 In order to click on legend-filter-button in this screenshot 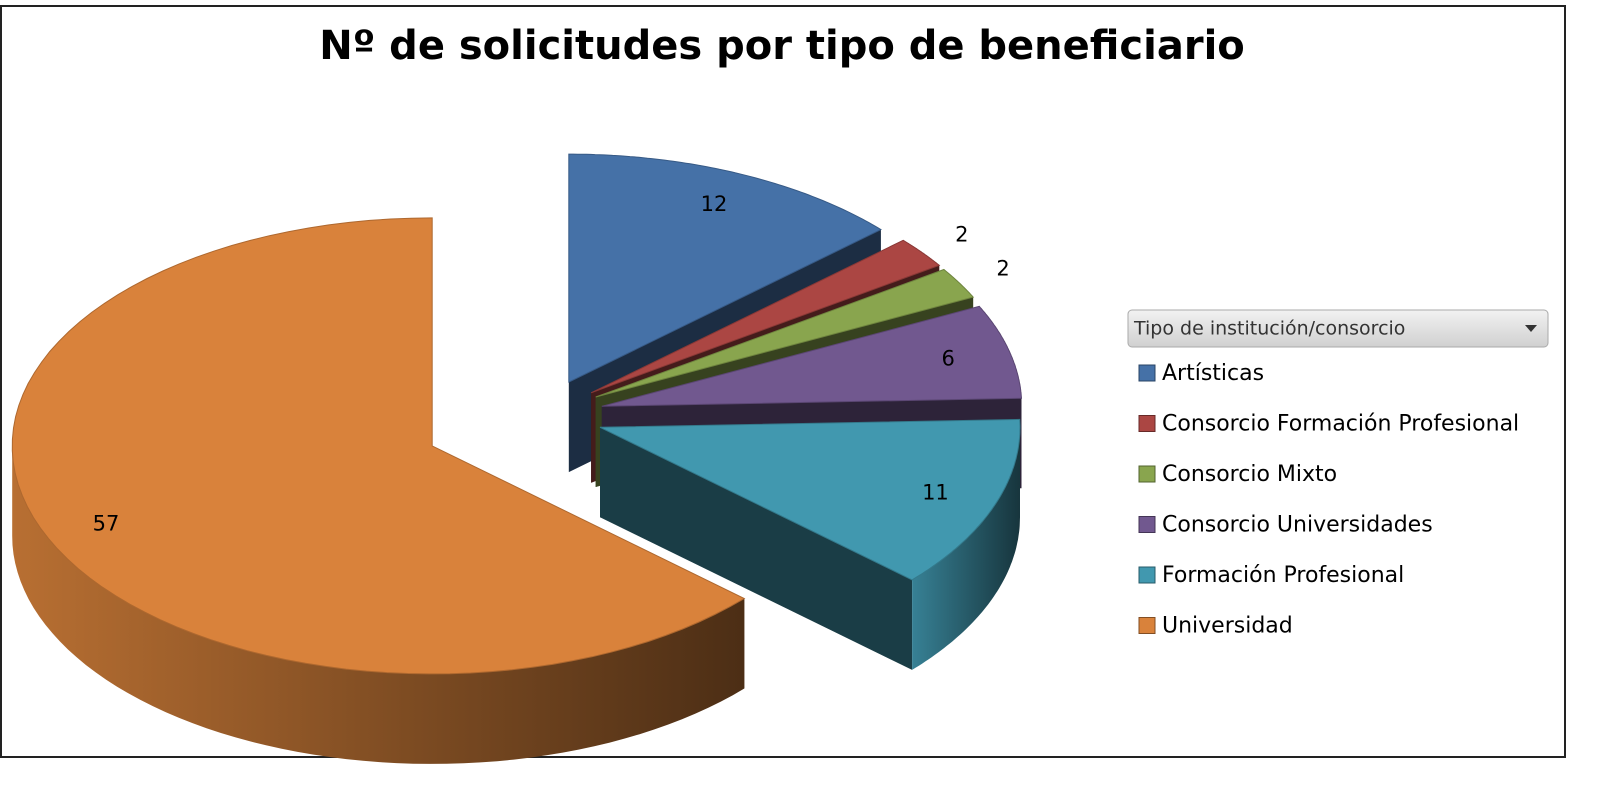, I will do `click(1338, 328)`.